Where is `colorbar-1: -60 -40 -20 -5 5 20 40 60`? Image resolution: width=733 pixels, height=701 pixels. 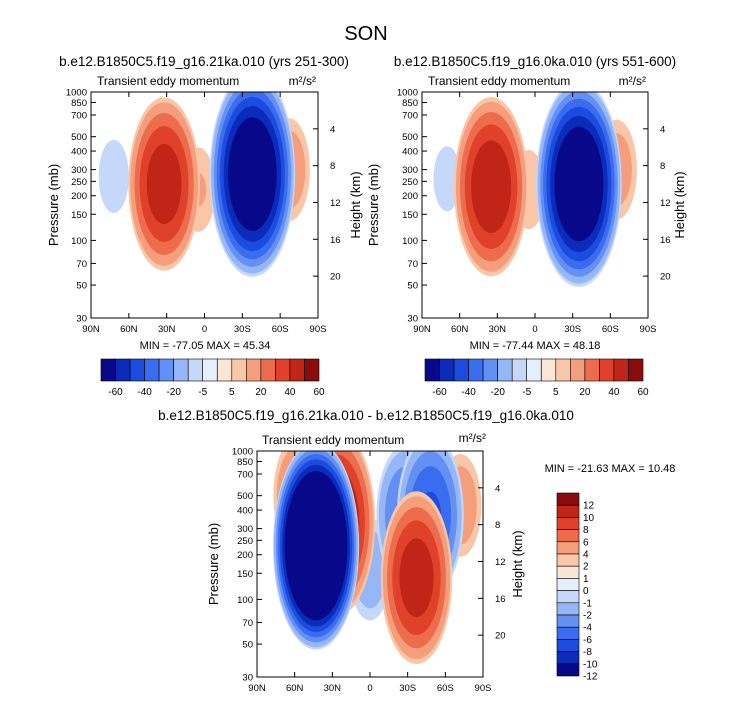
colorbar-1: -60 -40 -20 -5 5 20 40 60 is located at coordinates (212, 378).